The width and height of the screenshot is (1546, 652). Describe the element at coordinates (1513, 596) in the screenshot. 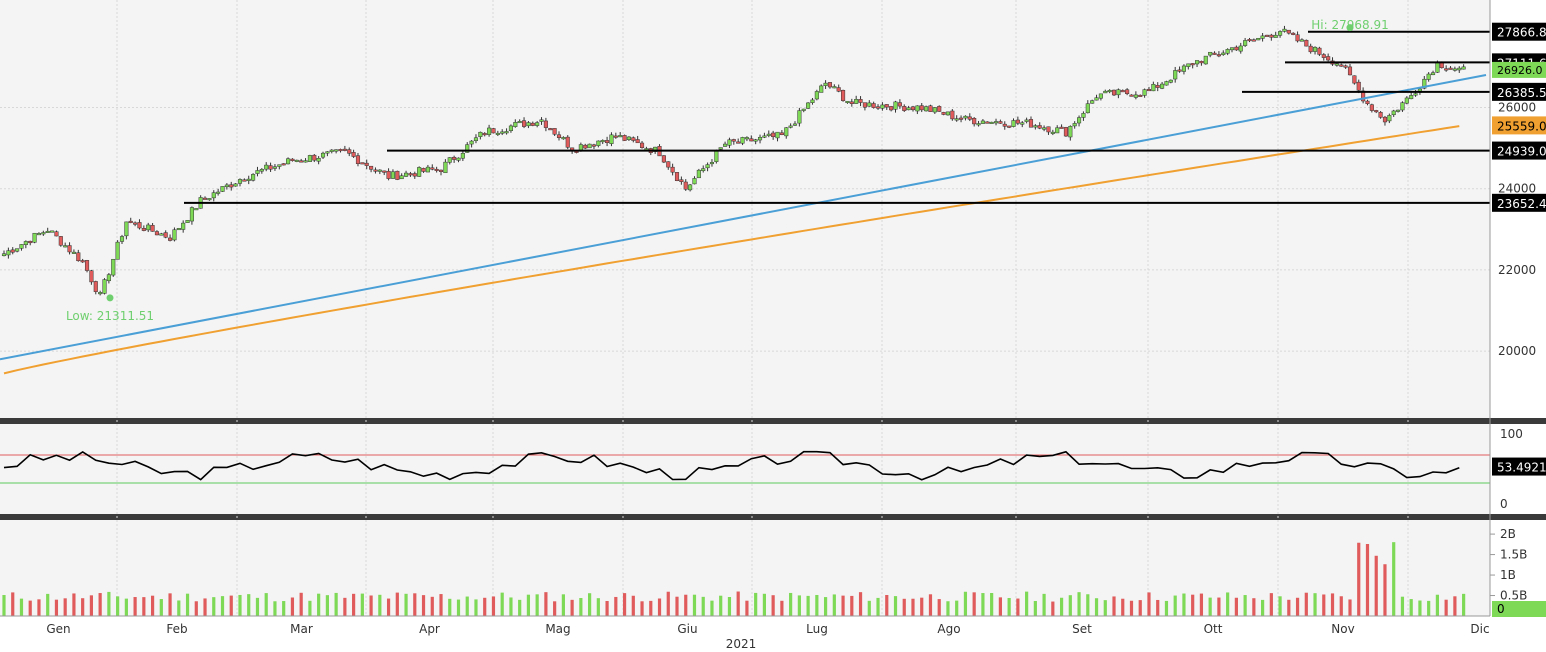

I see `volume-tick-label: 0.5B` at that location.